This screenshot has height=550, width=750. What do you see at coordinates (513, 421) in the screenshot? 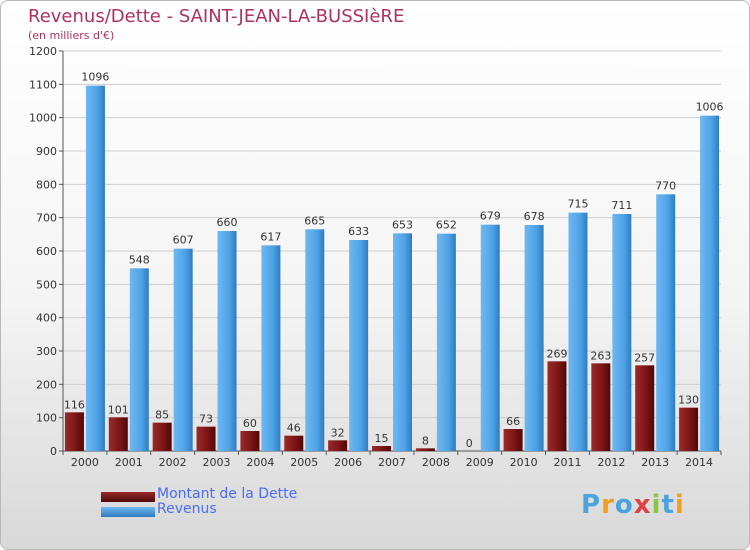
I see `data-label-dette: 66` at bounding box center [513, 421].